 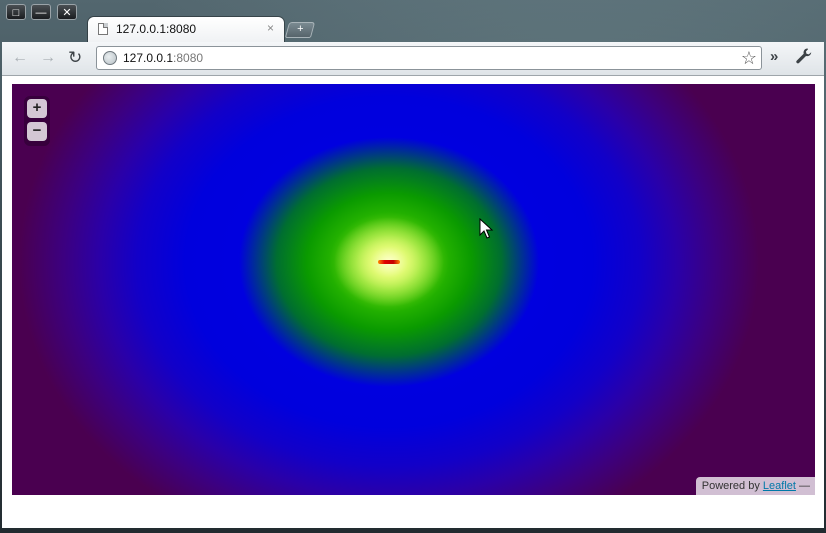 What do you see at coordinates (20, 57) in the screenshot?
I see `back-button: ←` at bounding box center [20, 57].